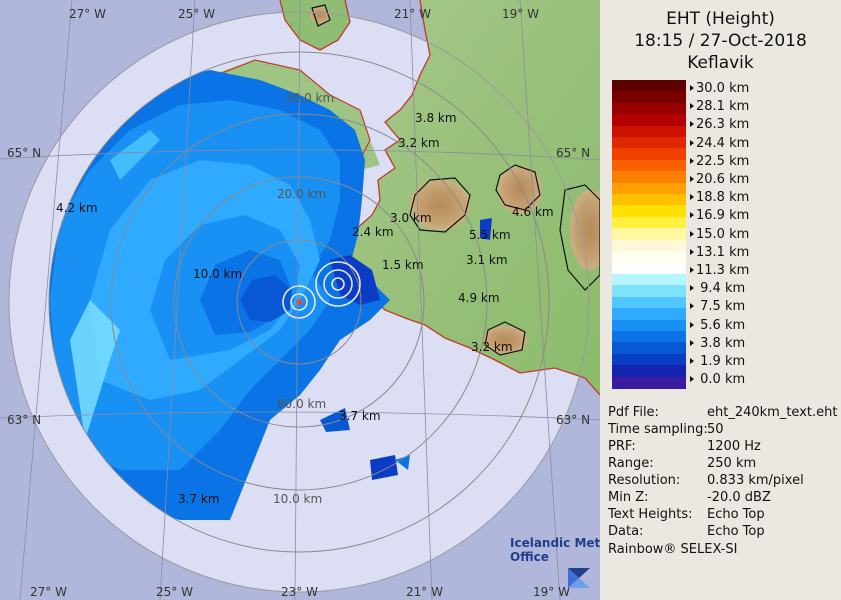  Describe the element at coordinates (682, 464) in the screenshot. I see `metadata-row: Range: 250 km` at that location.